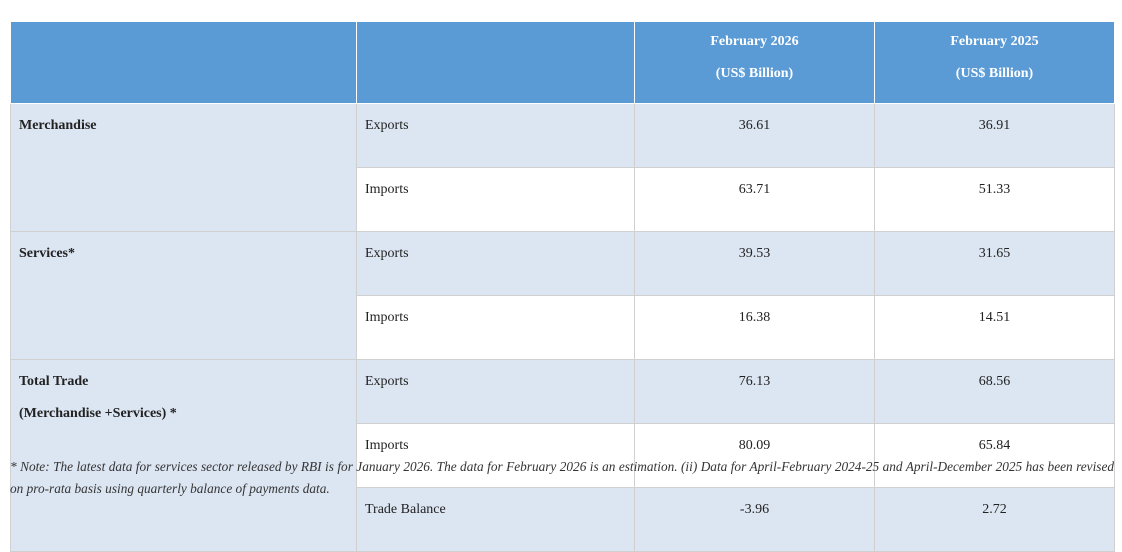 Image resolution: width=1122 pixels, height=552 pixels. What do you see at coordinates (754, 327) in the screenshot?
I see `value-feb-2026: 16.38` at bounding box center [754, 327].